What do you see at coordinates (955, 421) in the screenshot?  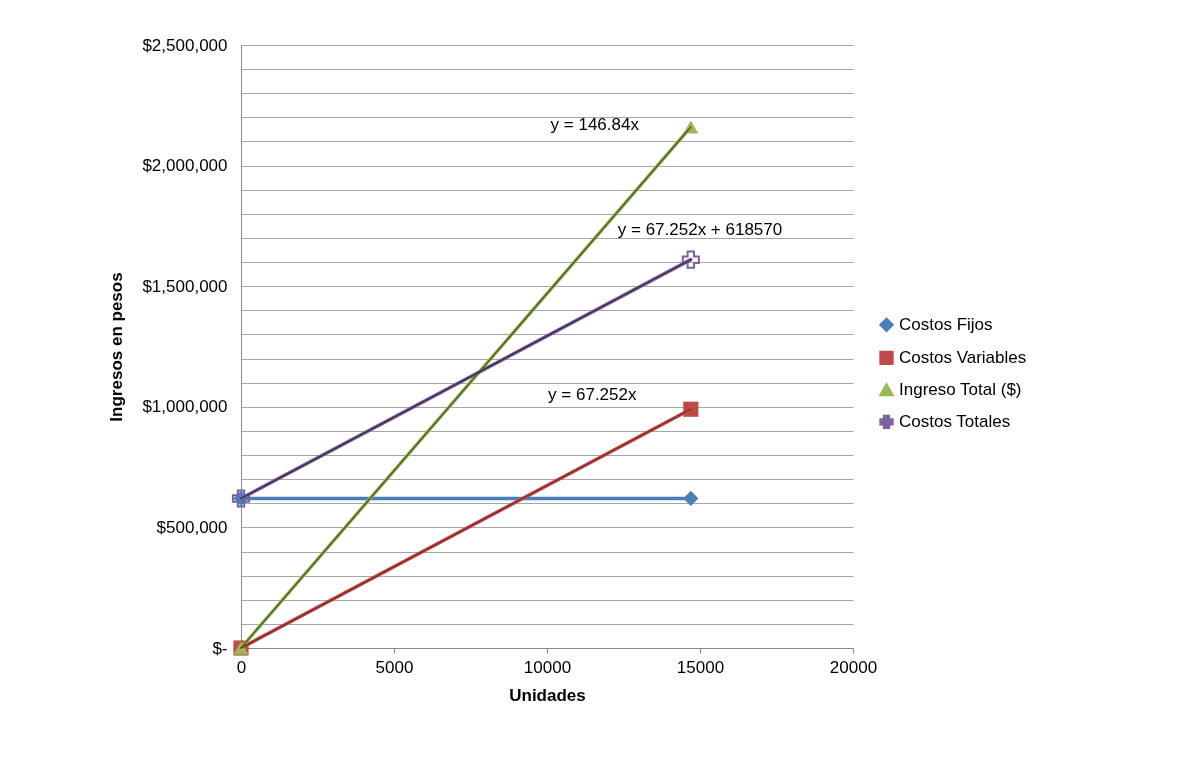 I see `legend-label: Costos Totales` at bounding box center [955, 421].